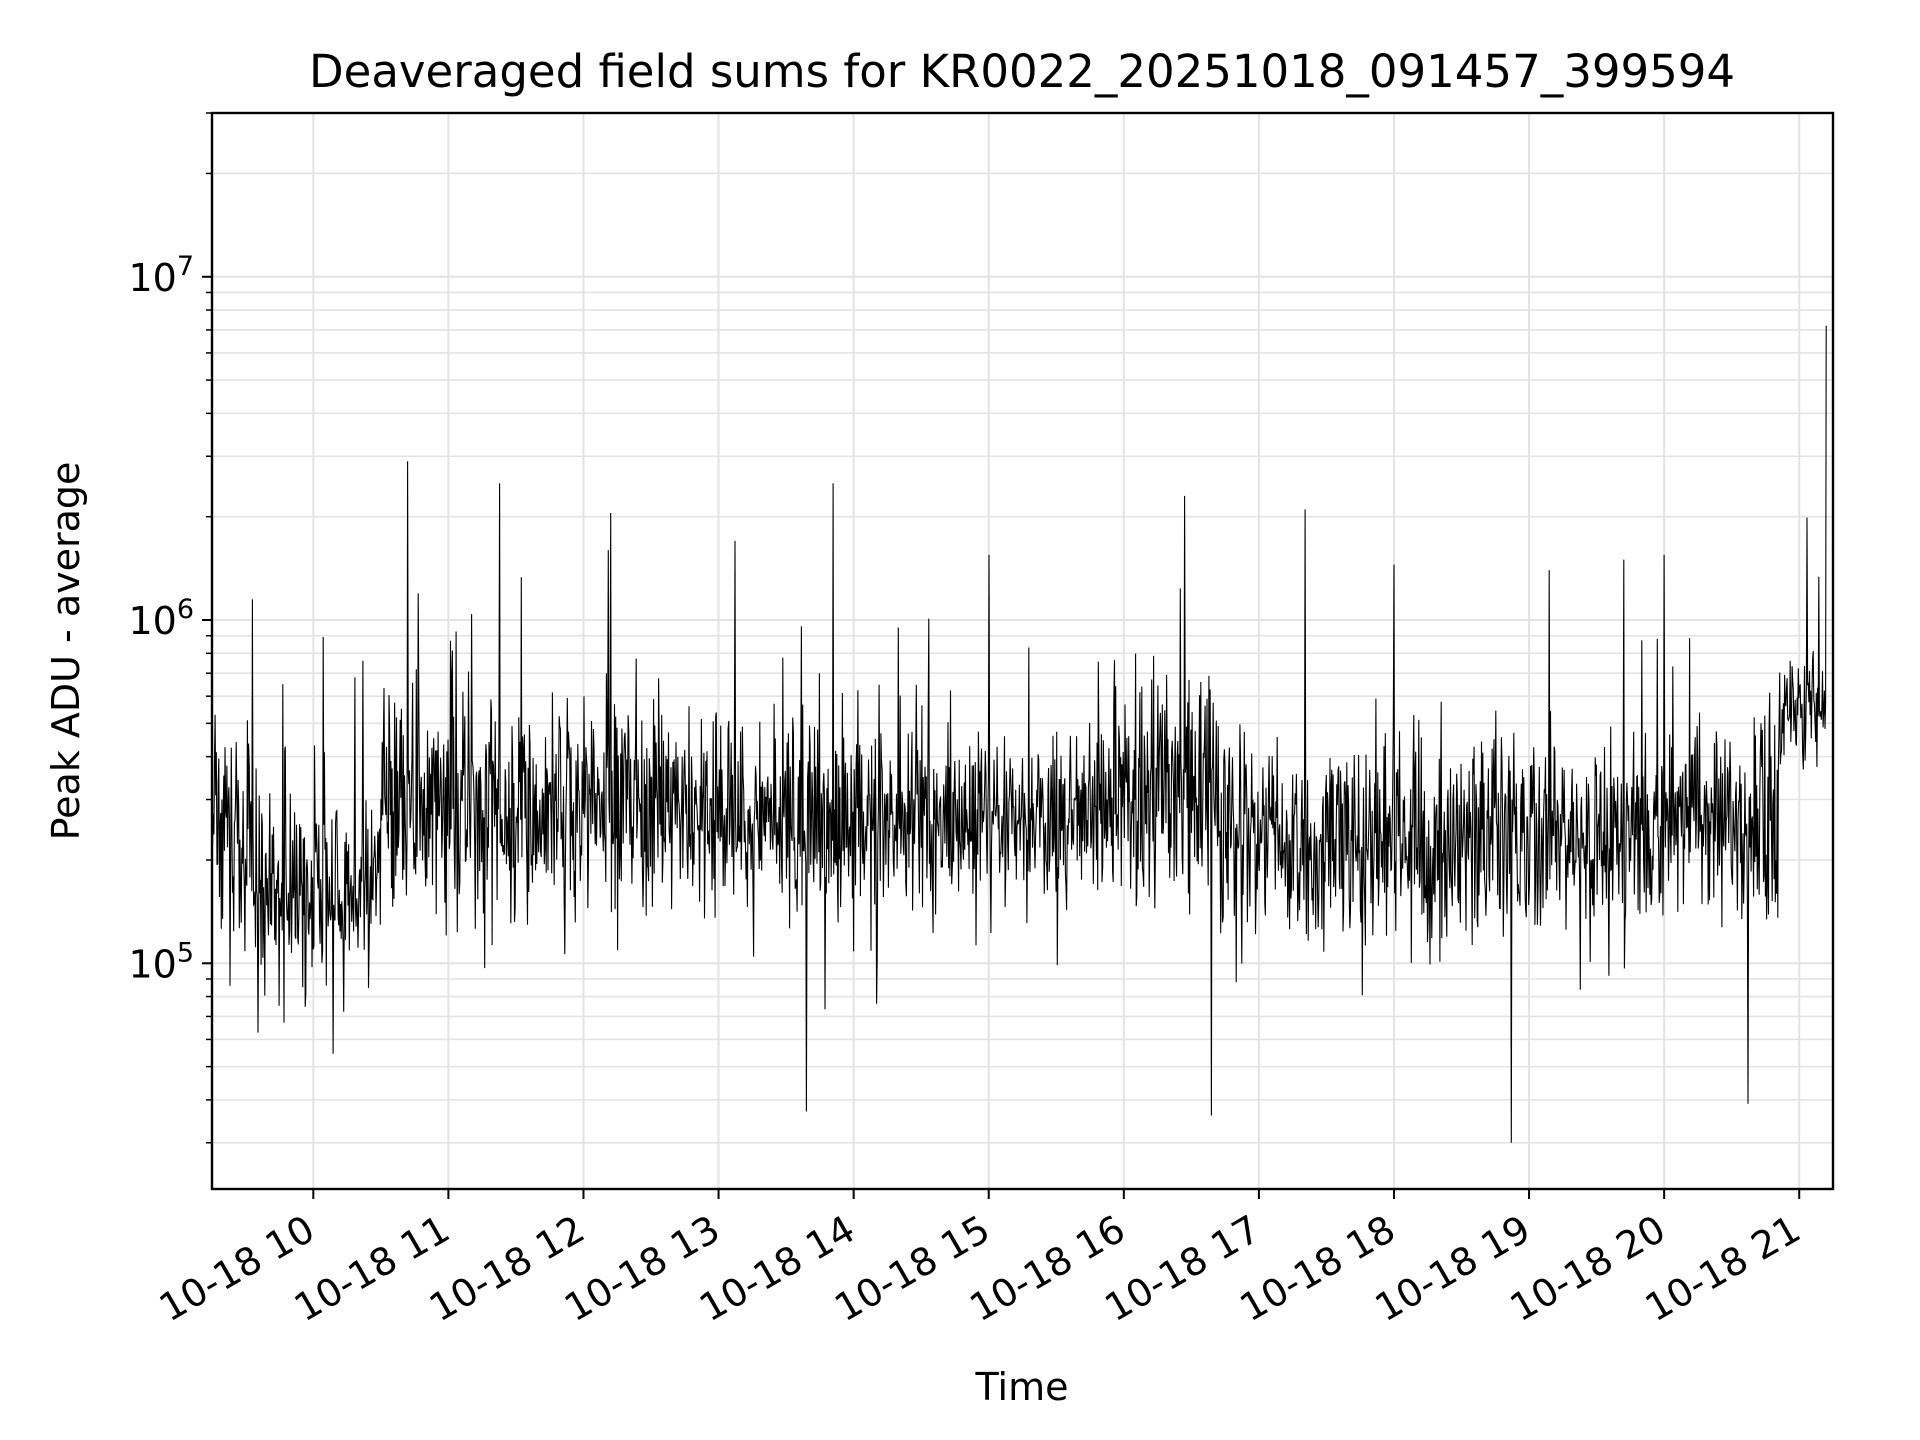 This screenshot has height=1440, width=1920. I want to click on y-axis-label: Peak ADU - average, so click(66, 651).